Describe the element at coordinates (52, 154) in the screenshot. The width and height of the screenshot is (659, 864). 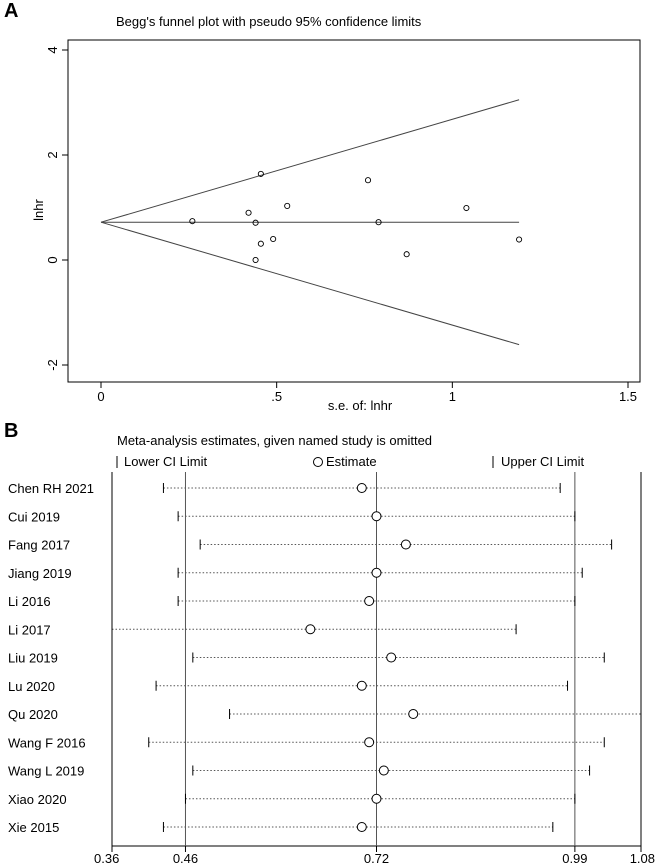
I see `funnel-ytick-label: 2` at that location.